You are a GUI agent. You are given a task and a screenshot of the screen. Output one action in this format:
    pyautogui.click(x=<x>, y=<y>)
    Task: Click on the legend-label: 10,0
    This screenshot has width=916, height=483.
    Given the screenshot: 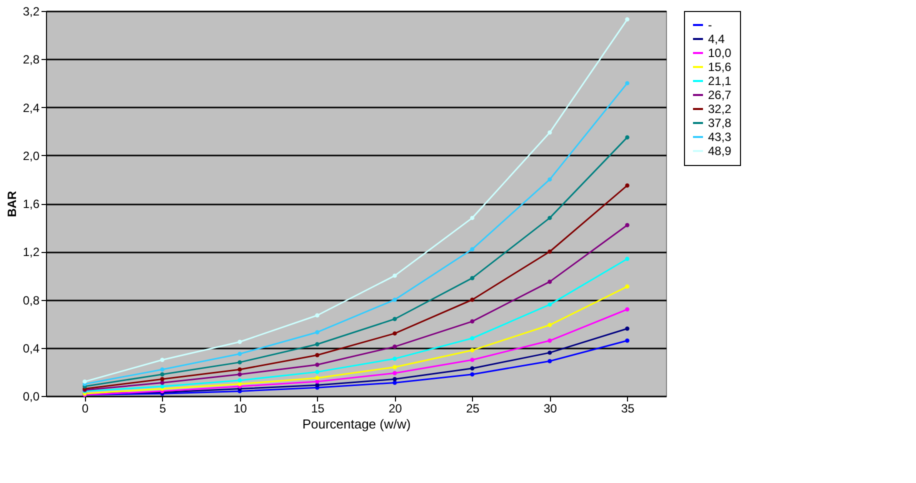 What is the action you would take?
    pyautogui.click(x=720, y=53)
    